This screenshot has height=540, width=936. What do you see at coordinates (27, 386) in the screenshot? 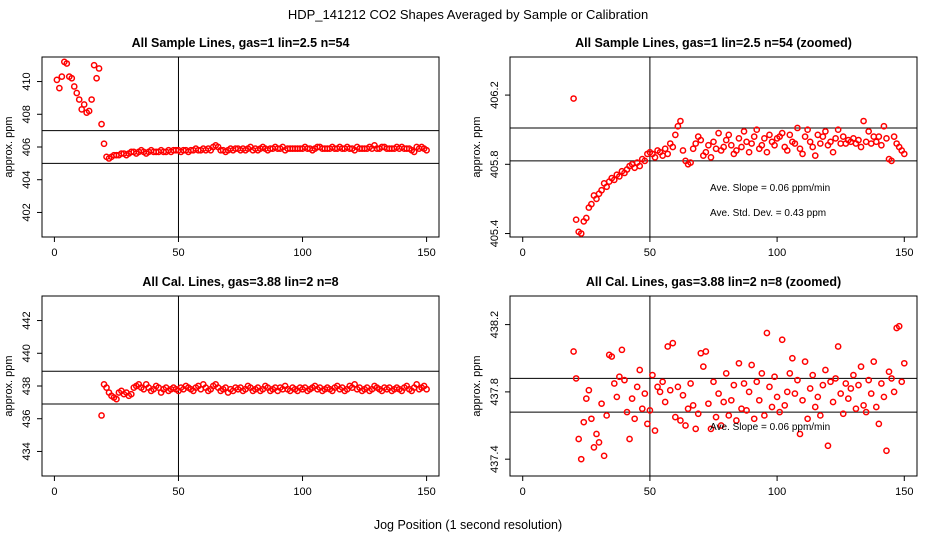
I see `y-tick-label: 438` at bounding box center [27, 386].